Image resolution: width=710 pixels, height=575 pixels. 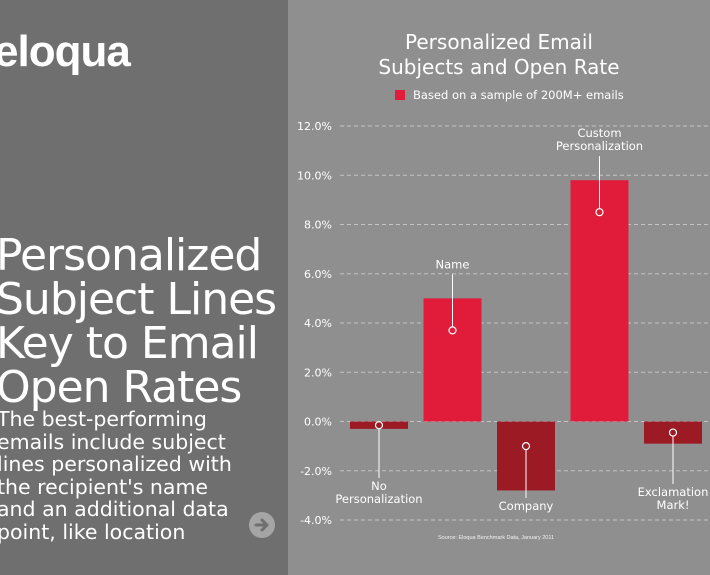 What do you see at coordinates (518, 95) in the screenshot?
I see `legend-label: Based on a sample of 200M+ emails` at bounding box center [518, 95].